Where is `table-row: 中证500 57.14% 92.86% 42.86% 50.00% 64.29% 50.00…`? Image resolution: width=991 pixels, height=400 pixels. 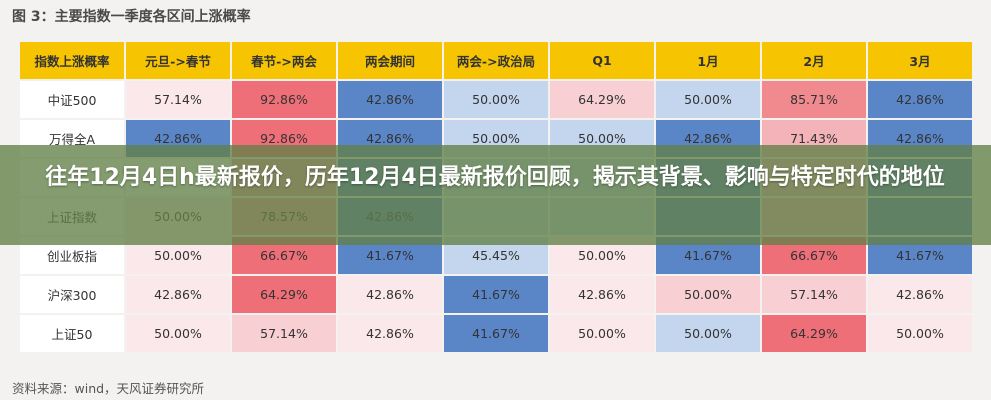 table-row: 中证500 57.14% 92.86% 42.86% 50.00% 64.29% 50.00… is located at coordinates (496, 99).